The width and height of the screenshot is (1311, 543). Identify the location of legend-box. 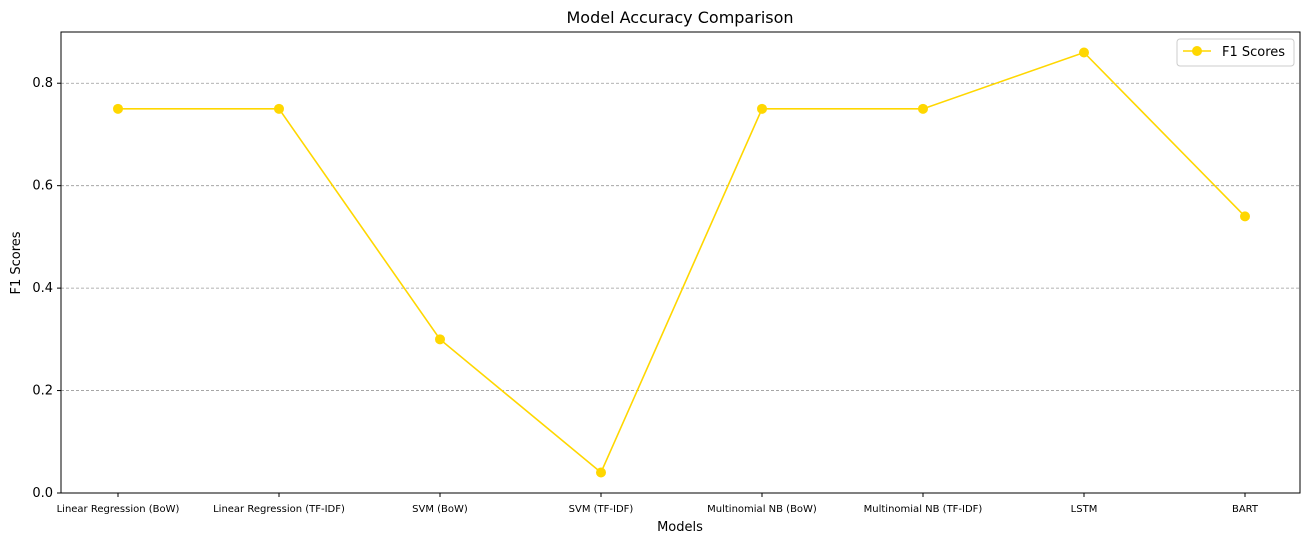
(1235, 52).